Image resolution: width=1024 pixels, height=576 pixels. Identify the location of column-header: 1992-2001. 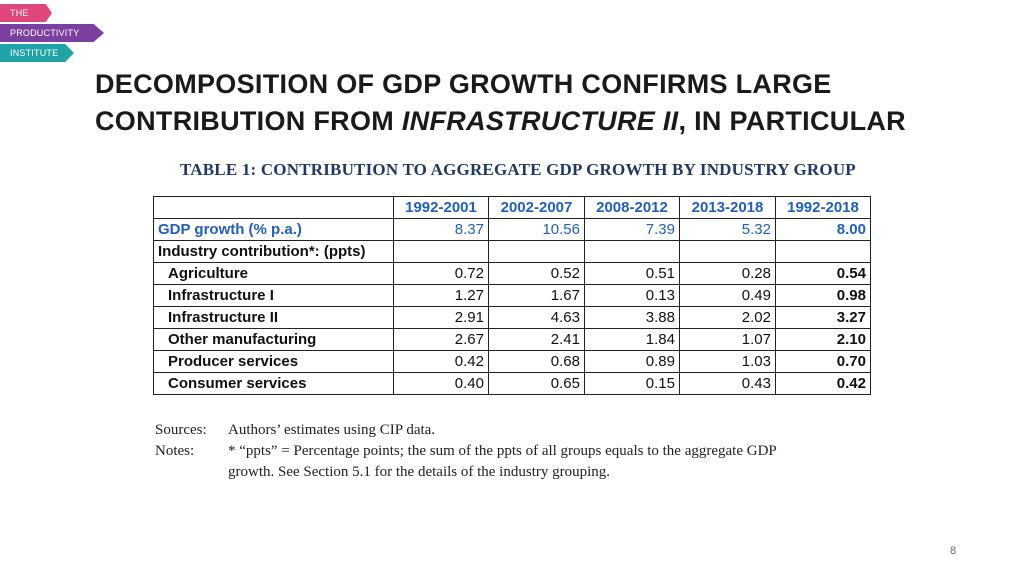
(441, 207).